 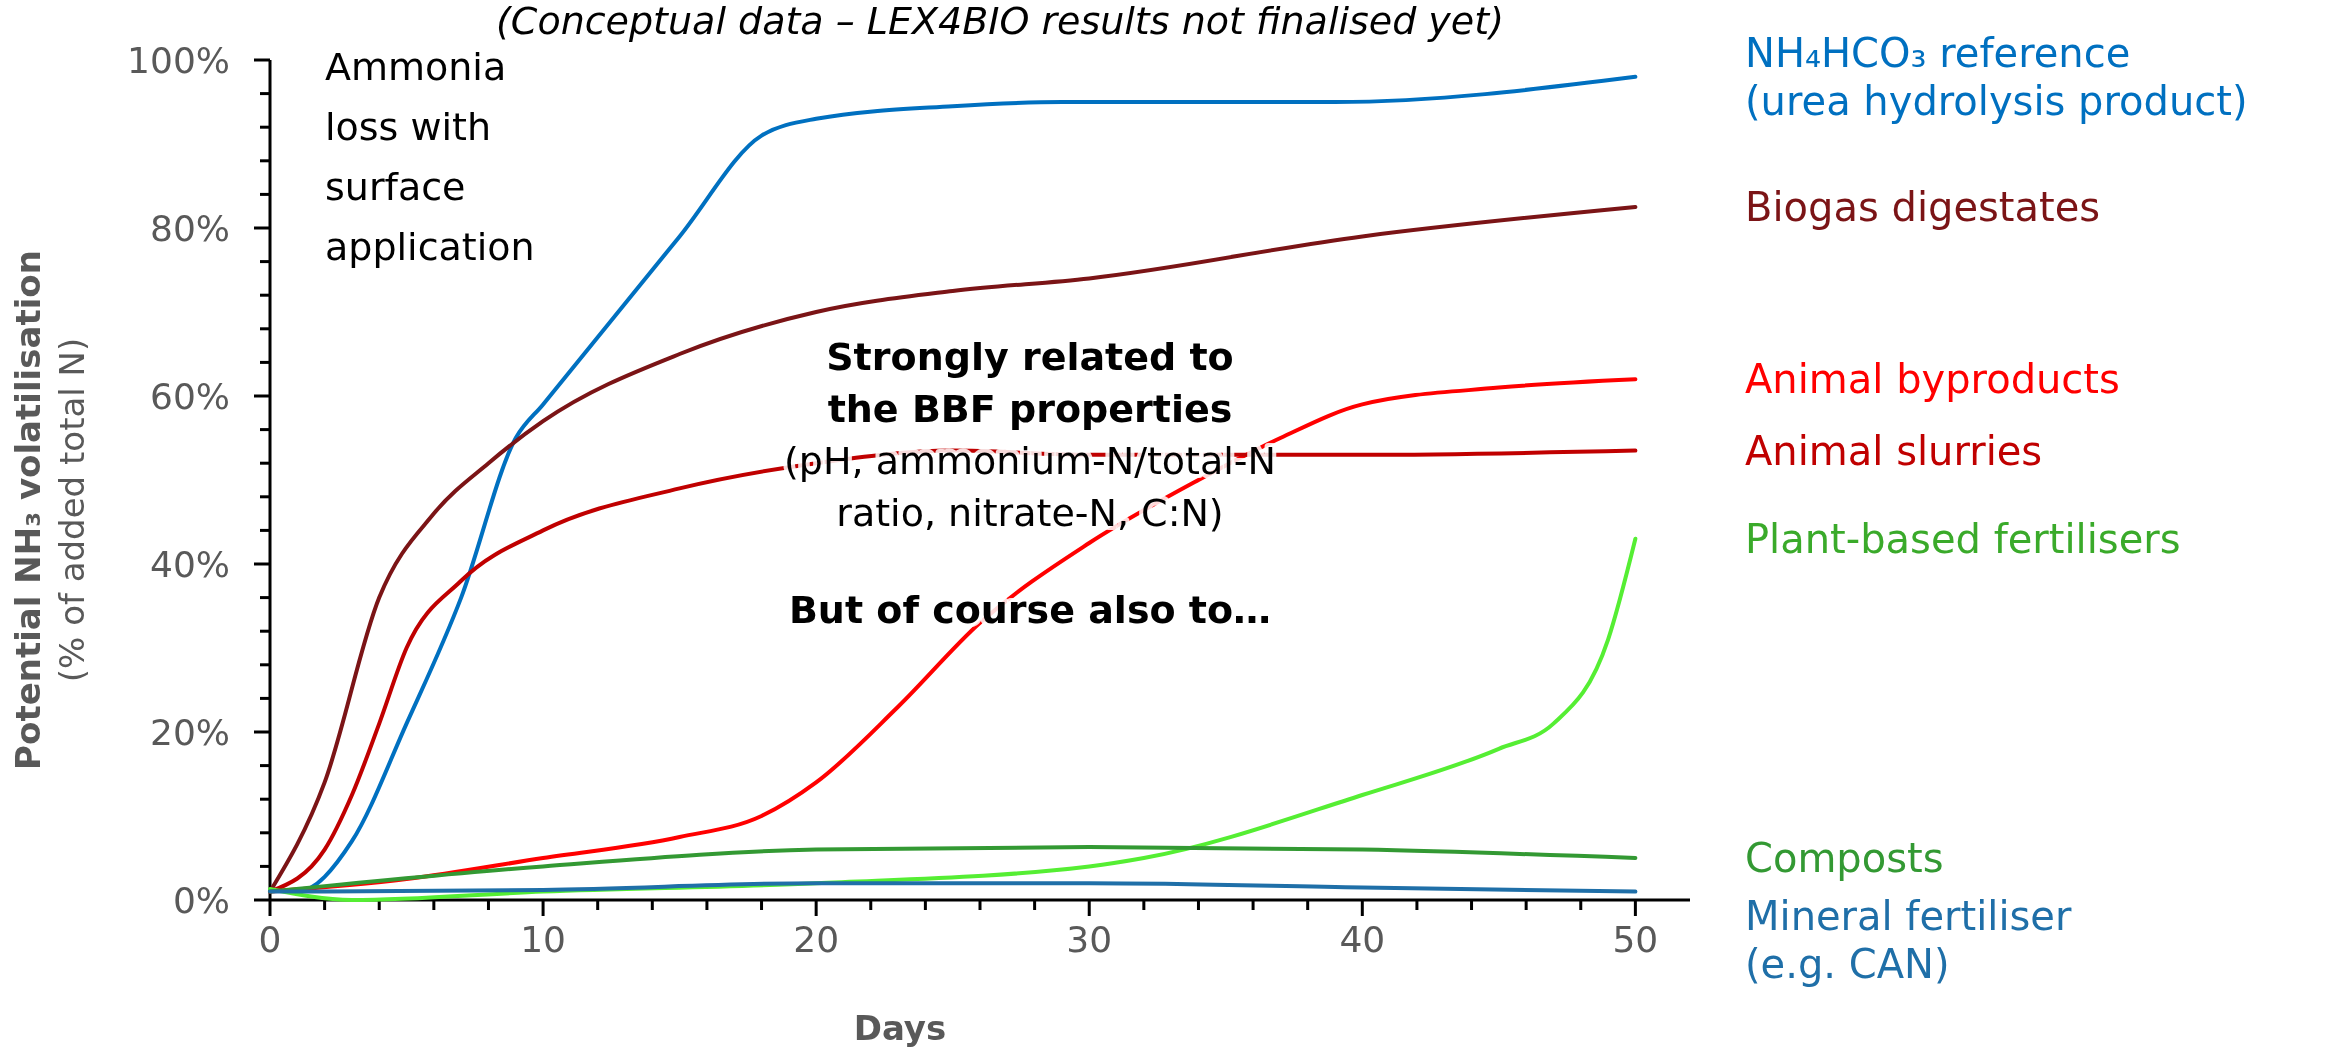 What do you see at coordinates (1894, 450) in the screenshot?
I see `text: Animal slurries` at bounding box center [1894, 450].